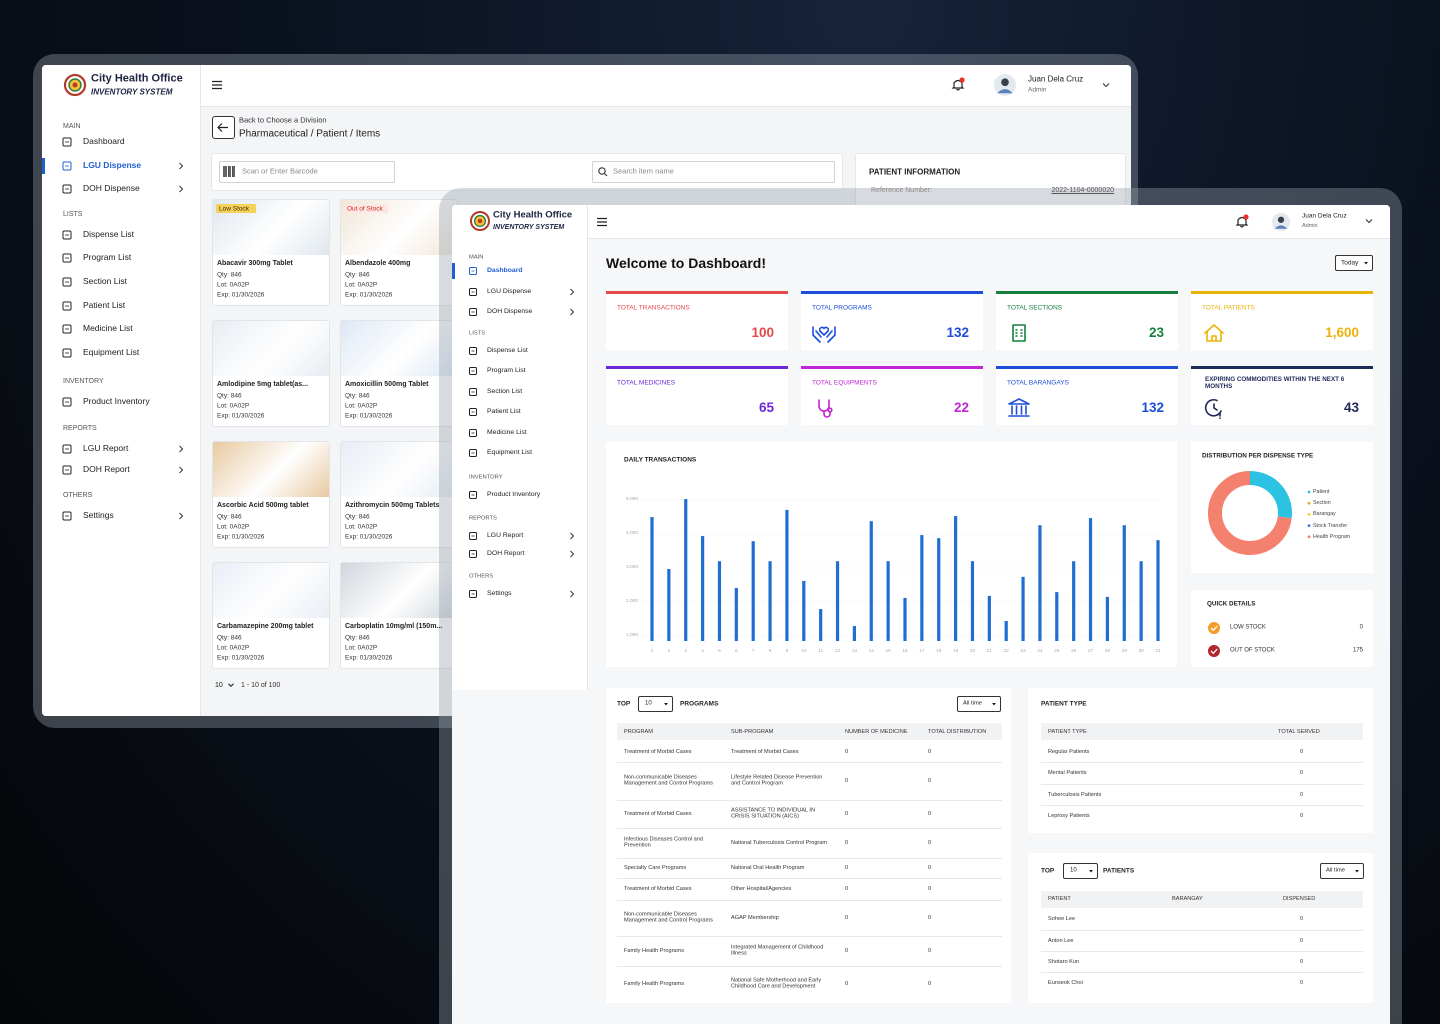 Image resolution: width=1440 pixels, height=1024 pixels. I want to click on product-exp: Exp: 01/30/2026, so click(369, 416).